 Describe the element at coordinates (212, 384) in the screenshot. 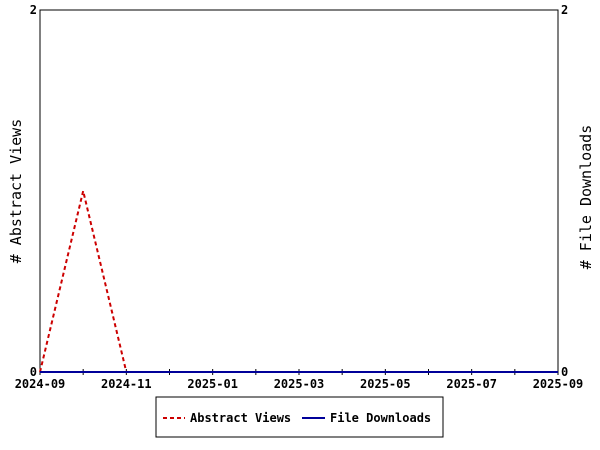

I see `x-tick-label: 2025-01` at that location.